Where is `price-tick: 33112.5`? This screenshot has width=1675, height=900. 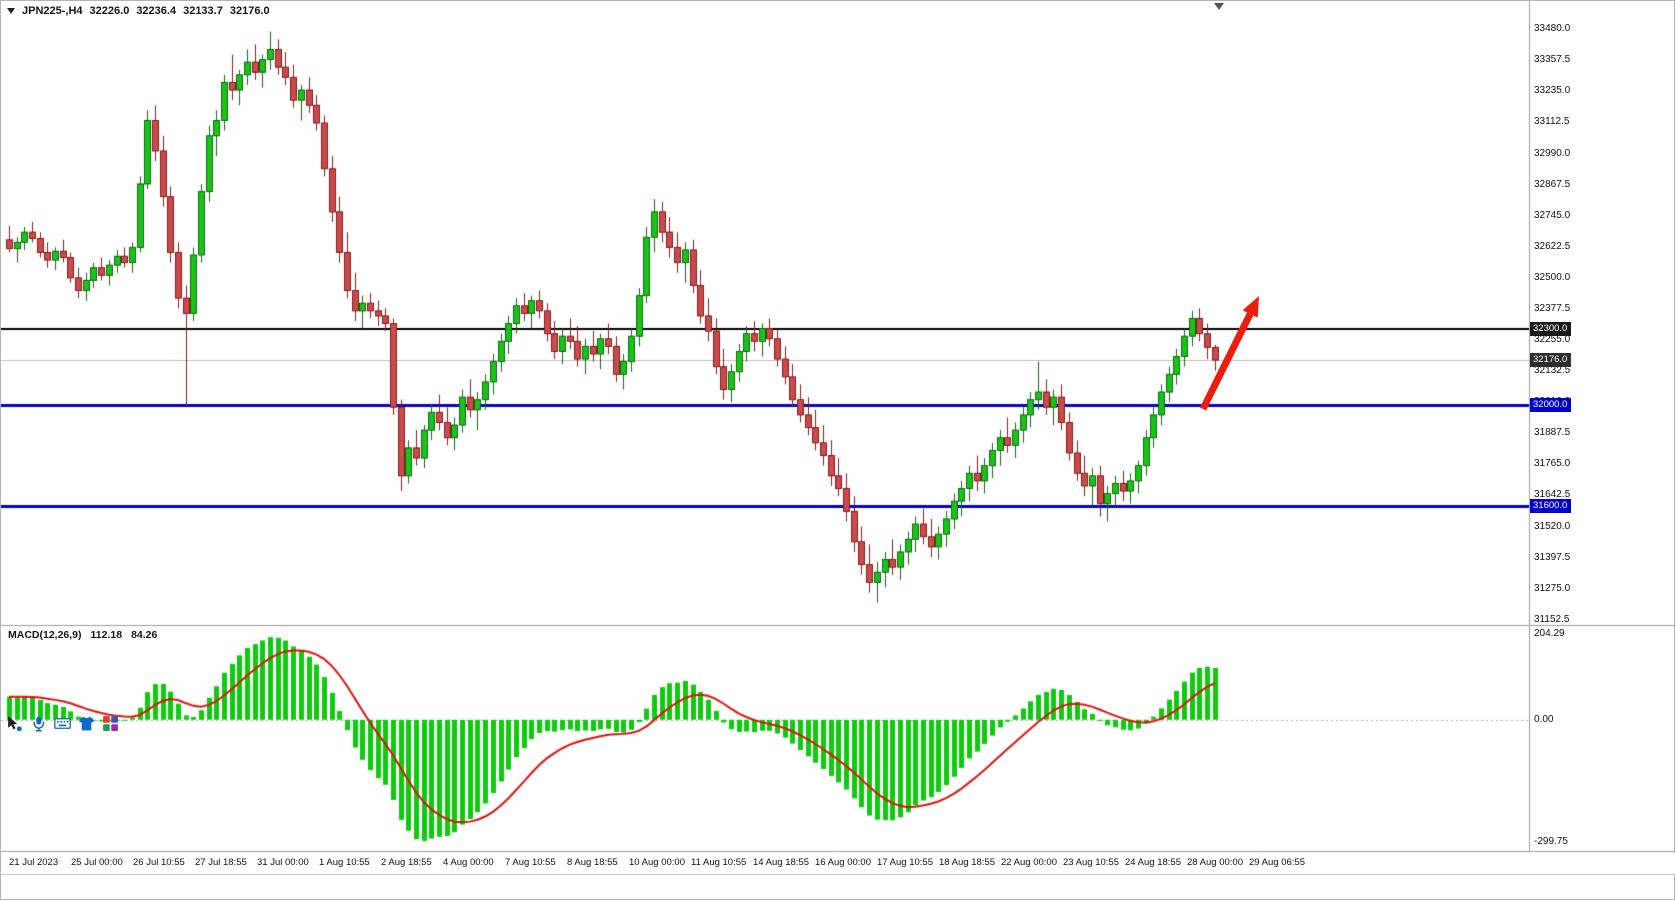
price-tick: 33112.5 is located at coordinates (1552, 122).